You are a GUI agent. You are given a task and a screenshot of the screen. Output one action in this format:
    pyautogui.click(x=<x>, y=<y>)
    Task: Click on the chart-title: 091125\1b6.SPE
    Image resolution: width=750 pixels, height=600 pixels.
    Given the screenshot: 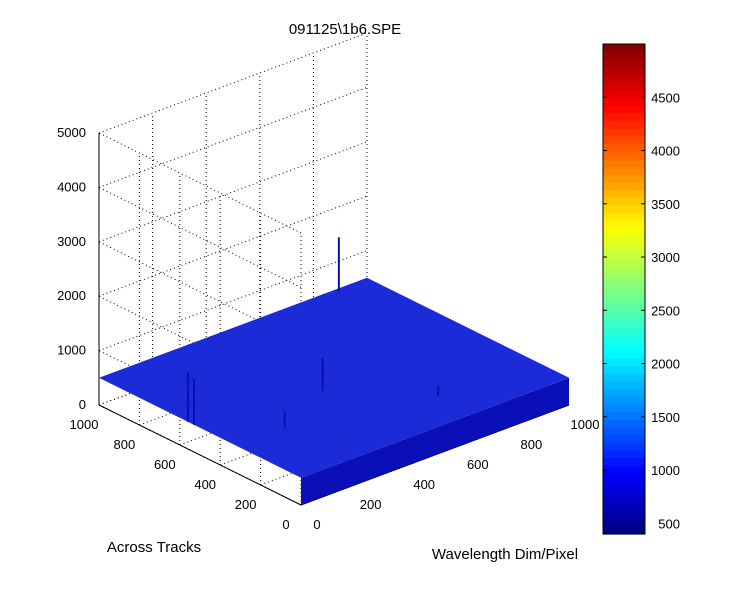 What is the action you would take?
    pyautogui.click(x=345, y=29)
    